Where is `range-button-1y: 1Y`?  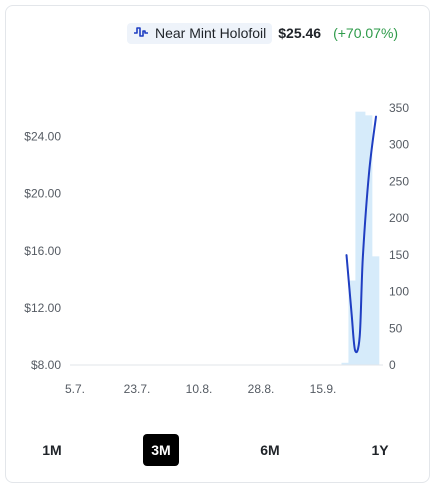 range-button-1y: 1Y is located at coordinates (380, 450).